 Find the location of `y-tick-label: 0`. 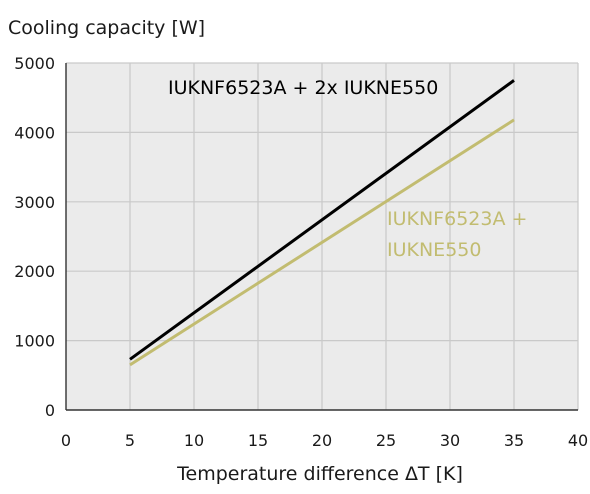

y-tick-label: 0 is located at coordinates (50, 410).